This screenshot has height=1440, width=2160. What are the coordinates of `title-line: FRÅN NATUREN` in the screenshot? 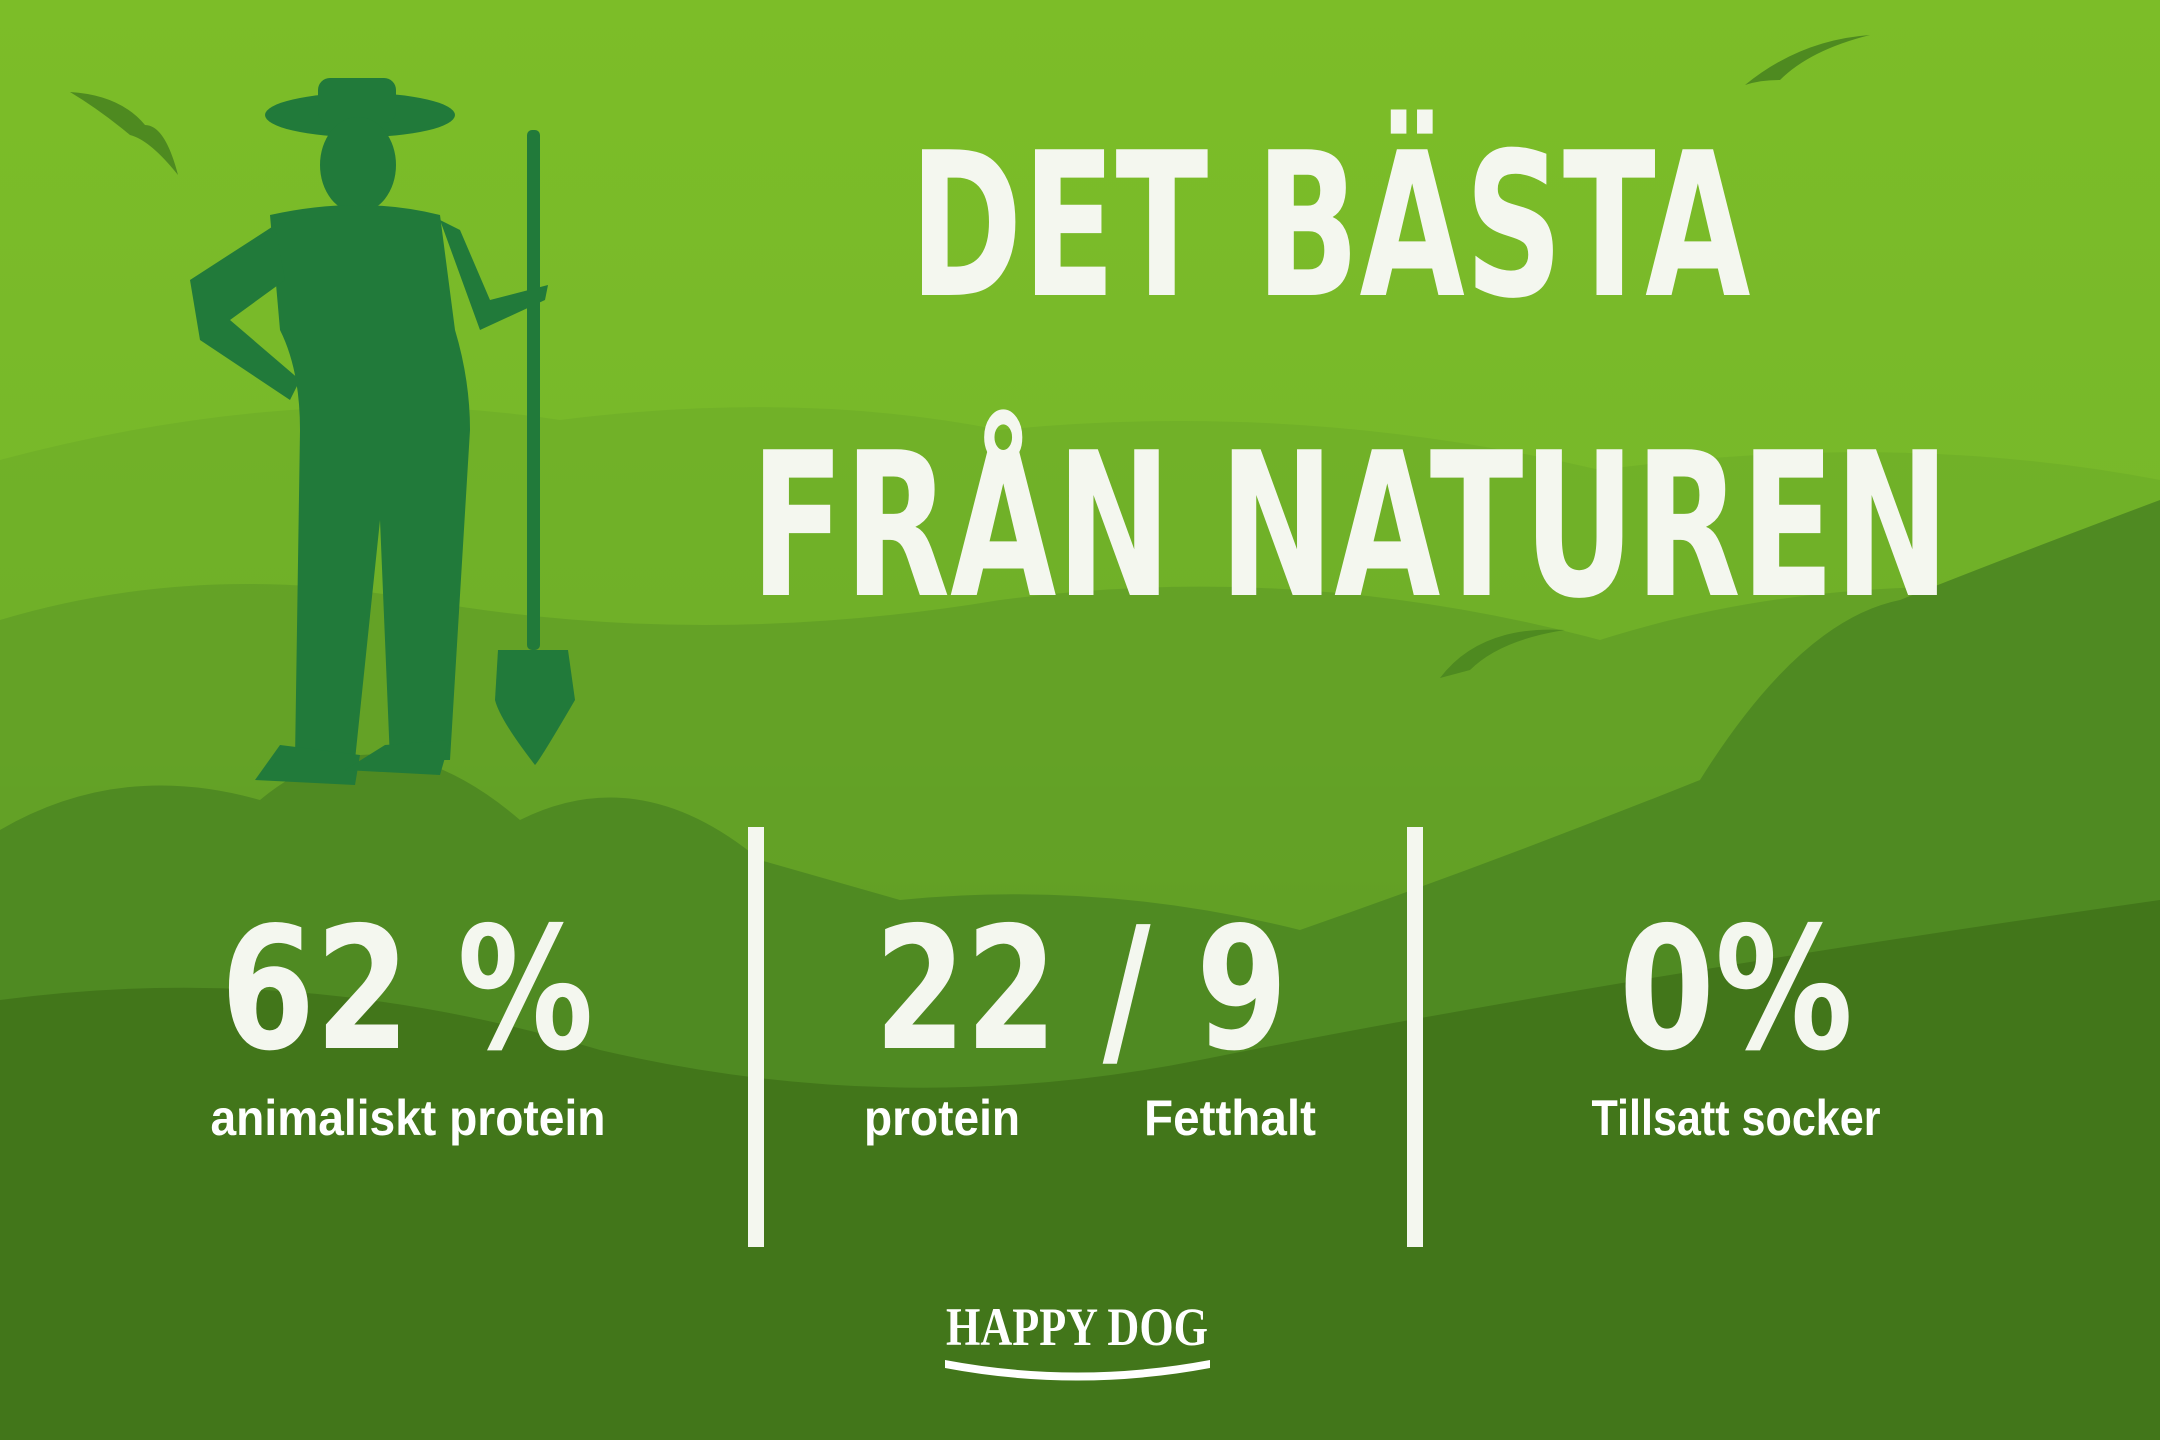 It's located at (1350, 525).